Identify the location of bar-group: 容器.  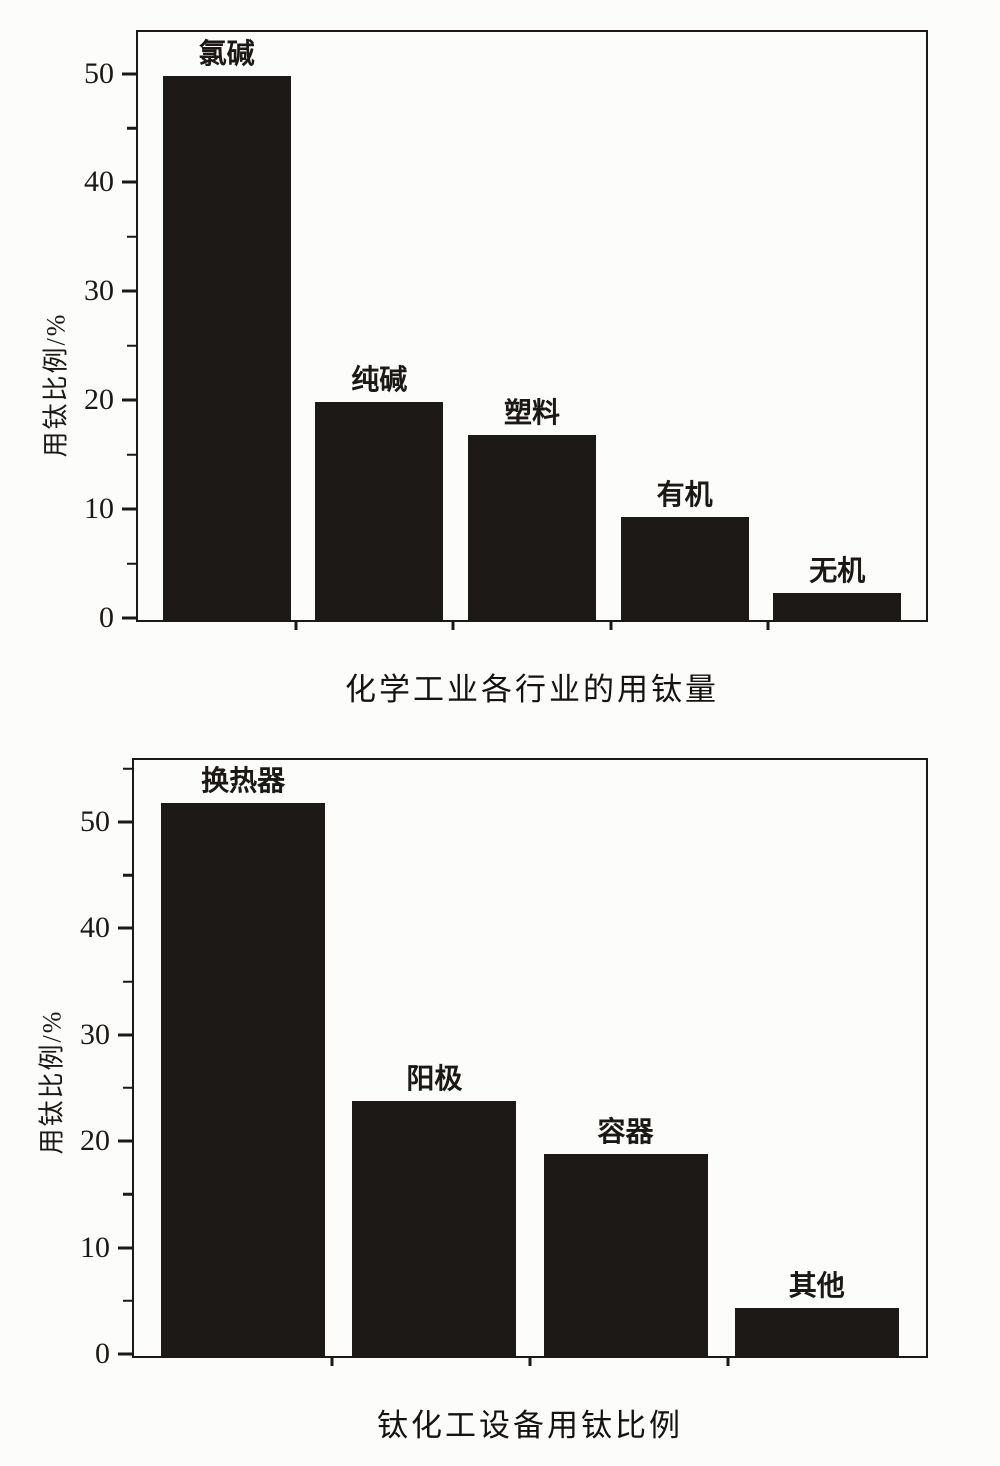
(625, 1236).